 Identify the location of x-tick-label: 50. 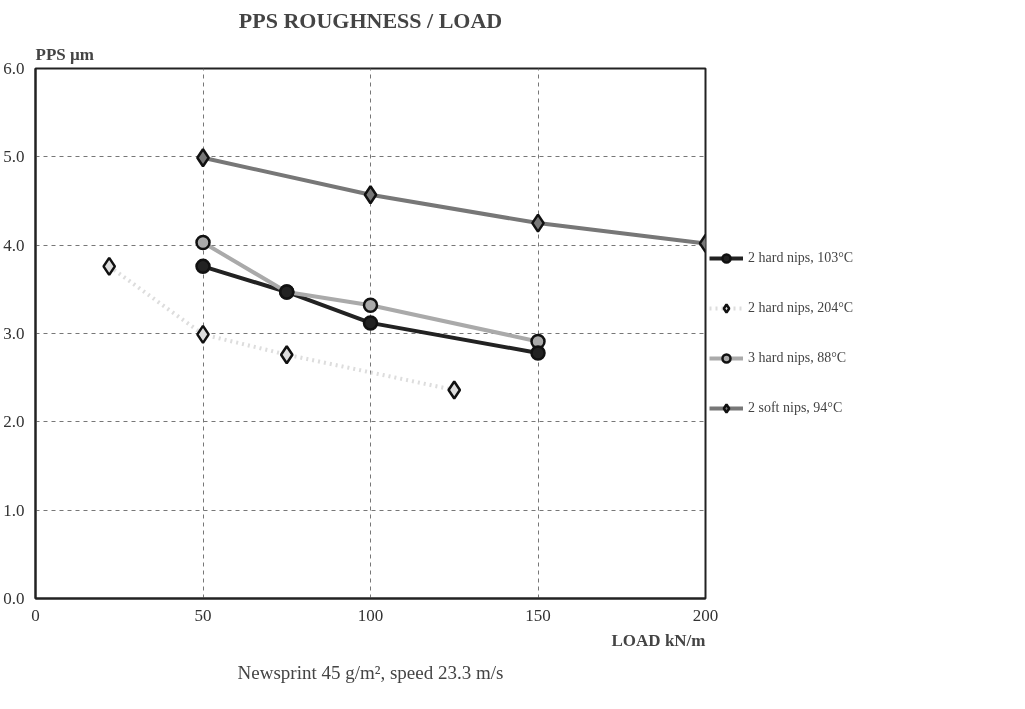
(203, 615).